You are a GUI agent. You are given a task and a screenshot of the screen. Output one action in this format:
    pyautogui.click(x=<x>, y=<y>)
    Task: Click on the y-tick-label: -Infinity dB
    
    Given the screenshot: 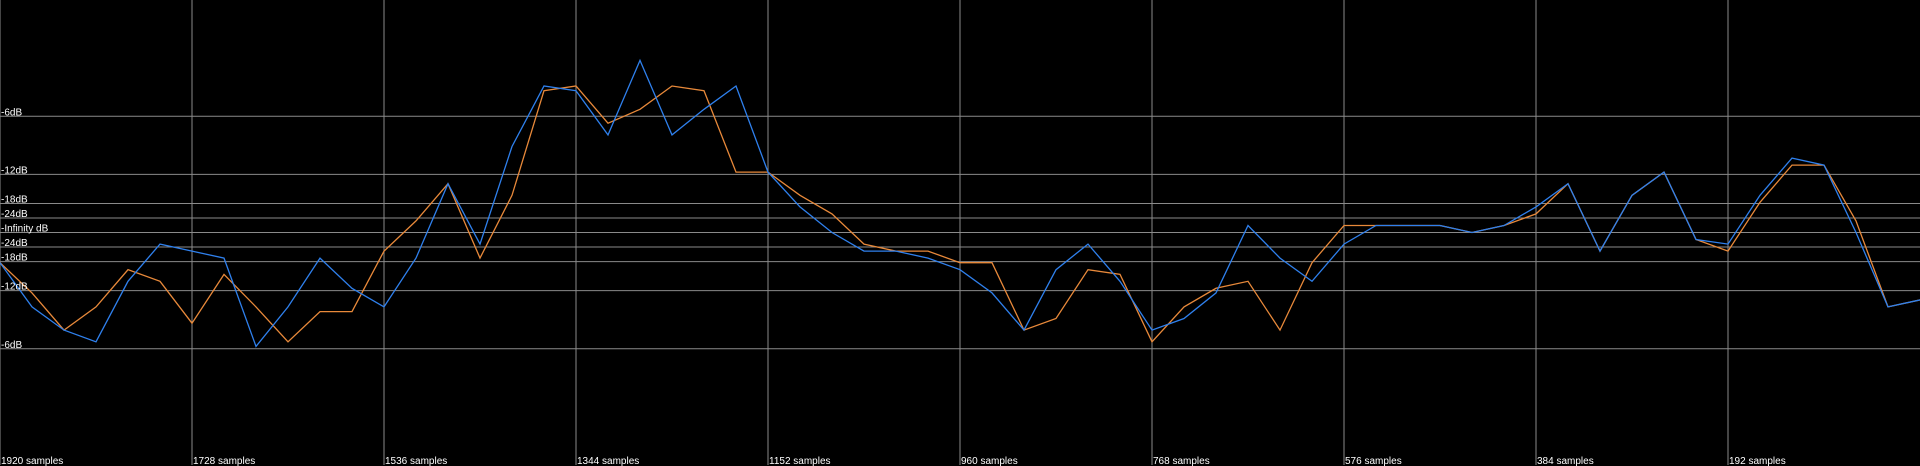 What is the action you would take?
    pyautogui.click(x=25, y=229)
    